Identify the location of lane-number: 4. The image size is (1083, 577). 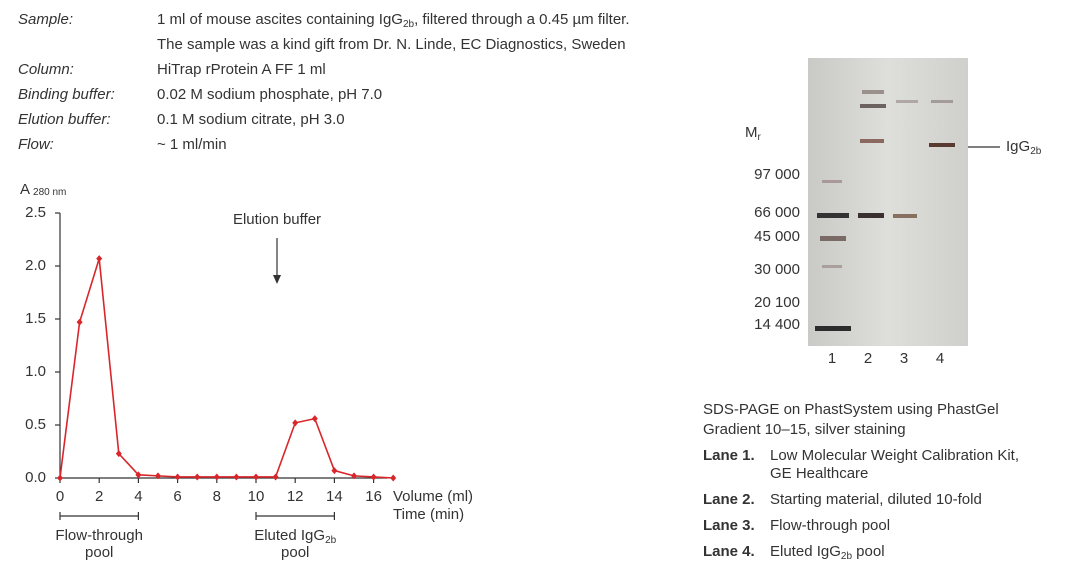
(940, 358).